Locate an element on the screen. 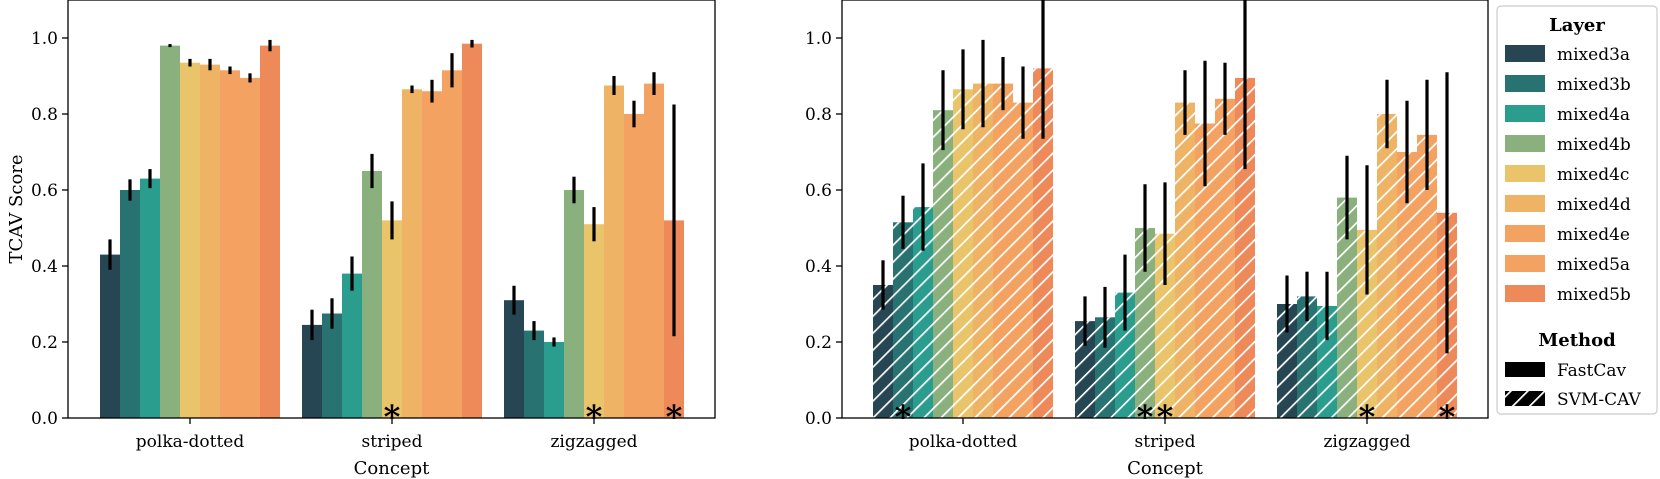 This screenshot has height=479, width=1660. legend-method-title: Method is located at coordinates (1577, 340).